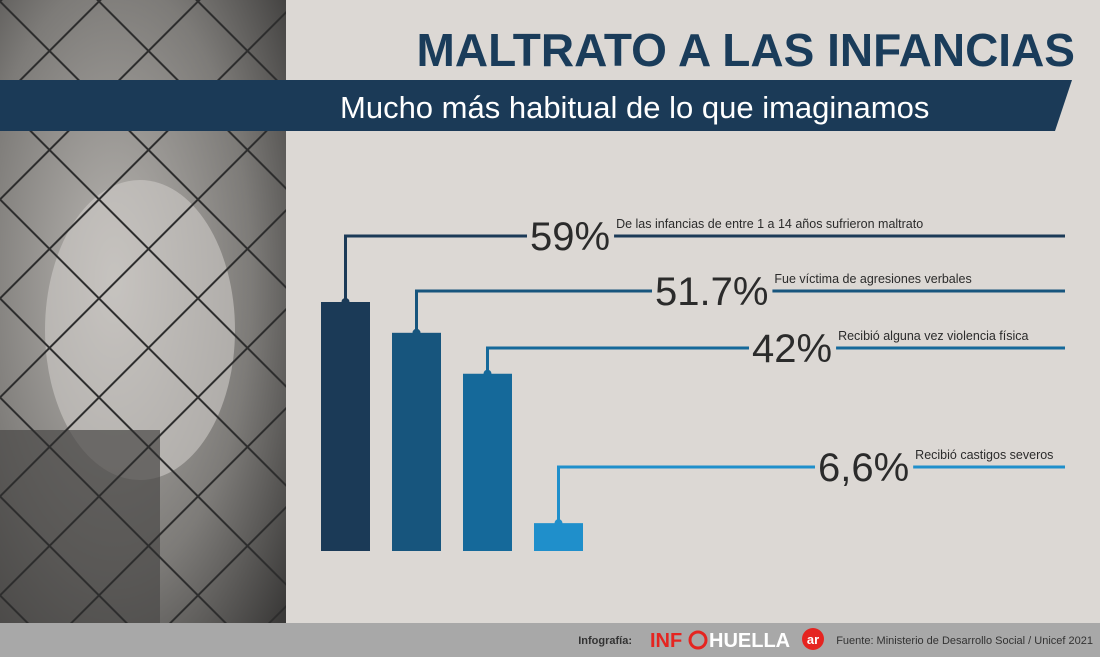  Describe the element at coordinates (749, 641) in the screenshot. I see `logo-text: HUELLA` at that location.